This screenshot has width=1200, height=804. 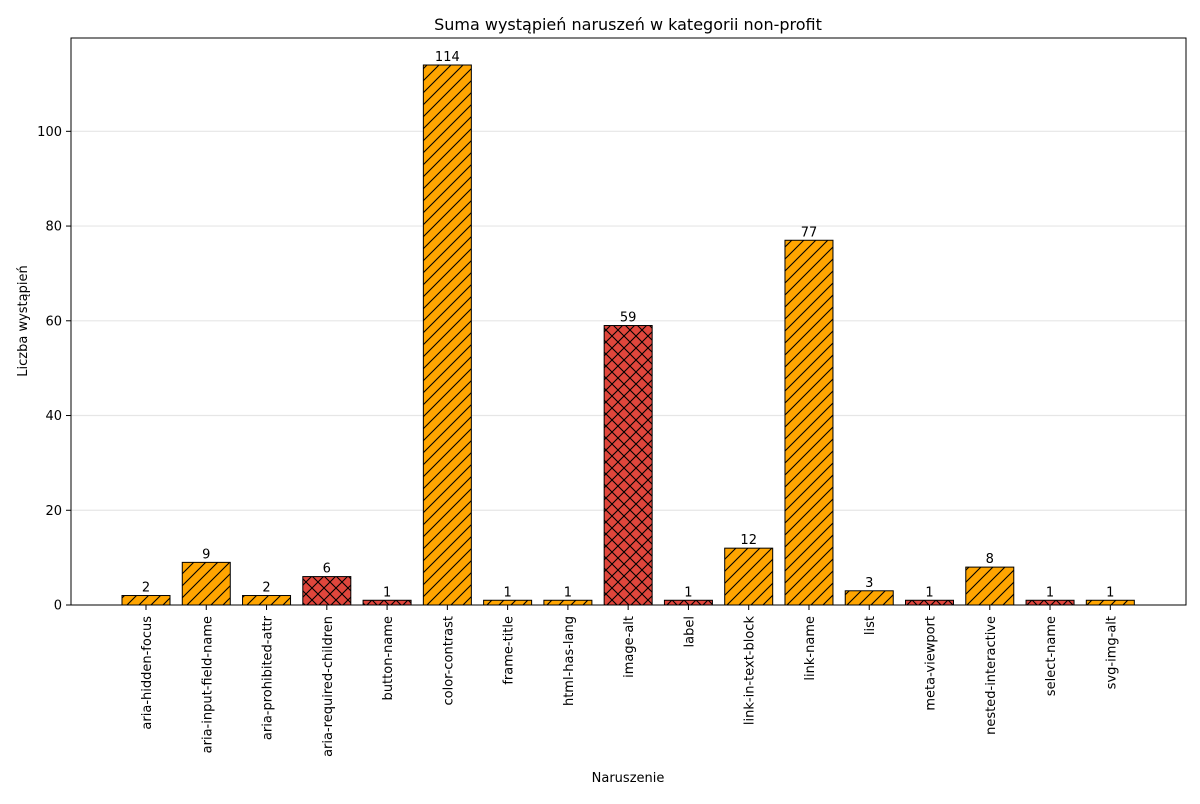 I want to click on data-label-aria-prohibited-attr: 2, so click(x=266, y=588).